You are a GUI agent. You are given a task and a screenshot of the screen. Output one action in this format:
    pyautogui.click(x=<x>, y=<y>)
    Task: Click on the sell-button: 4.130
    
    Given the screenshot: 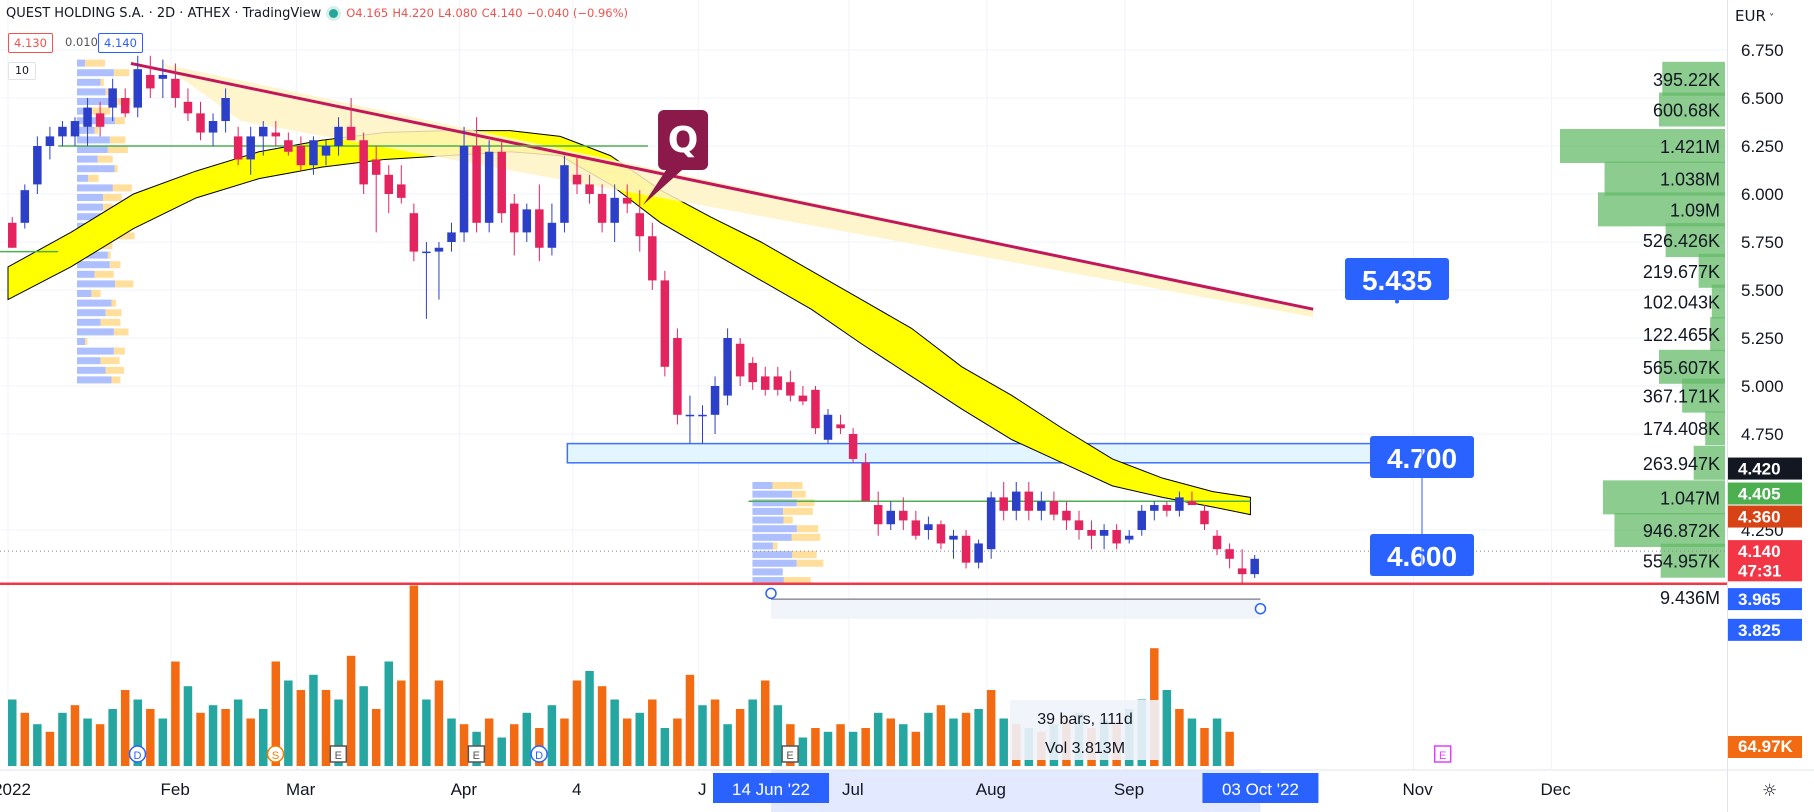 What is the action you would take?
    pyautogui.click(x=30, y=43)
    